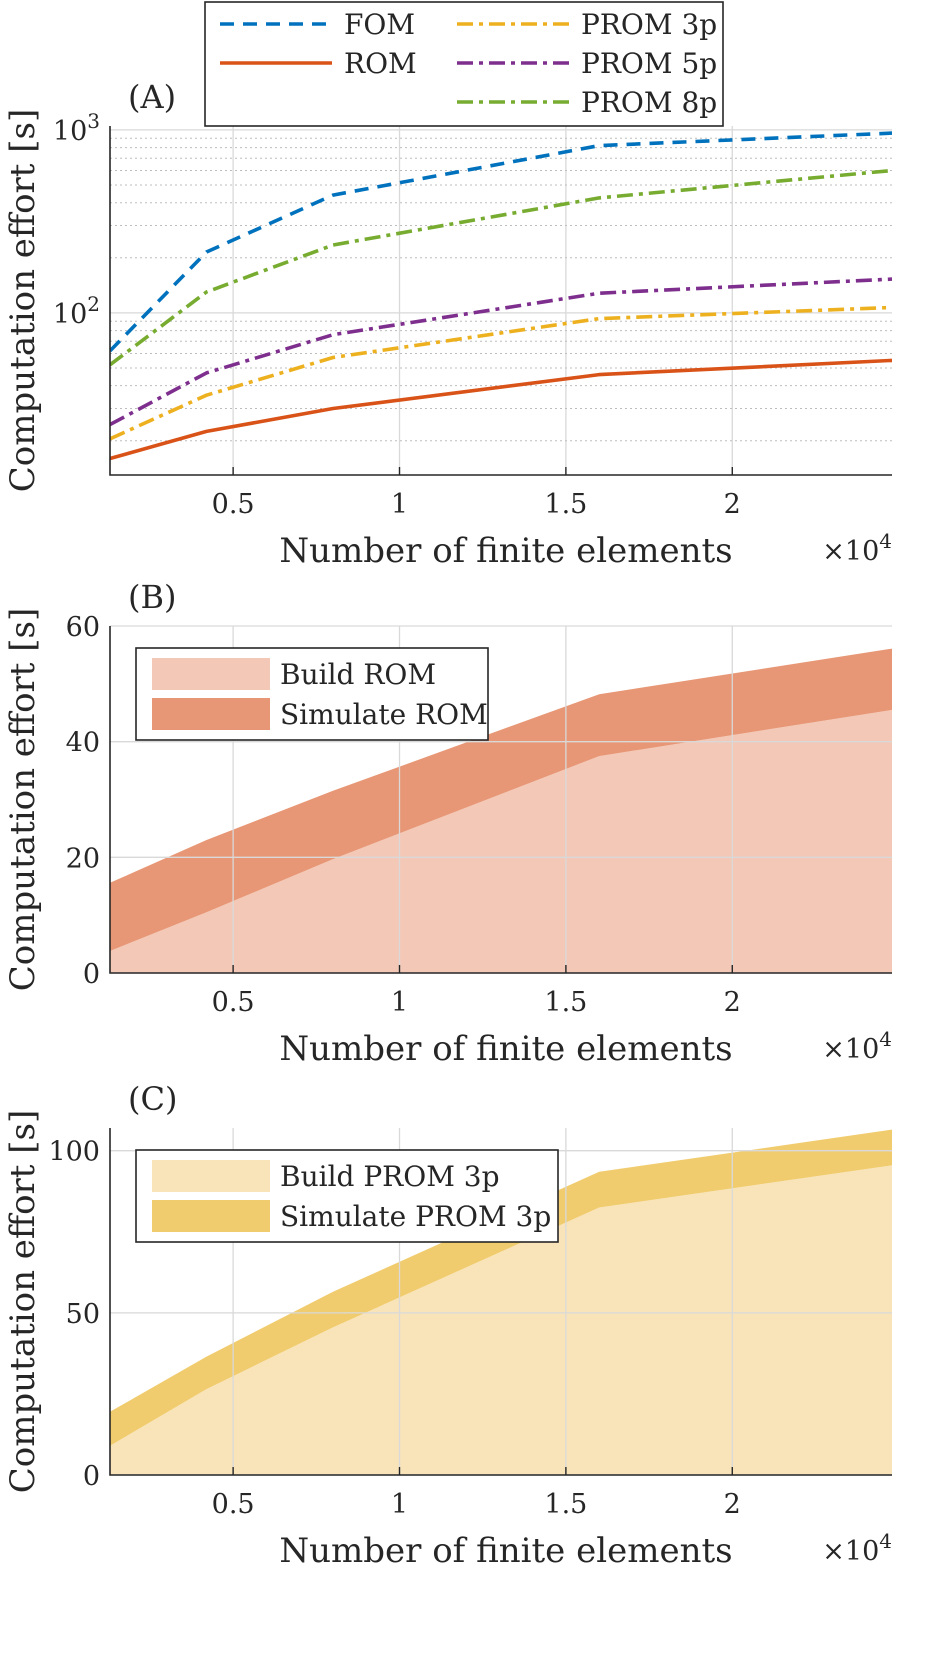  What do you see at coordinates (501, 409) in the screenshot?
I see `series-line-rom` at bounding box center [501, 409].